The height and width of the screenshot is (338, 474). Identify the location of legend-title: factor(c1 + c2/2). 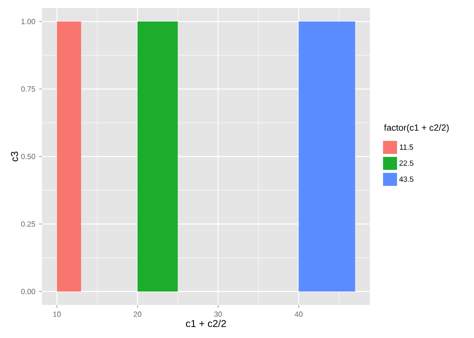
(416, 128).